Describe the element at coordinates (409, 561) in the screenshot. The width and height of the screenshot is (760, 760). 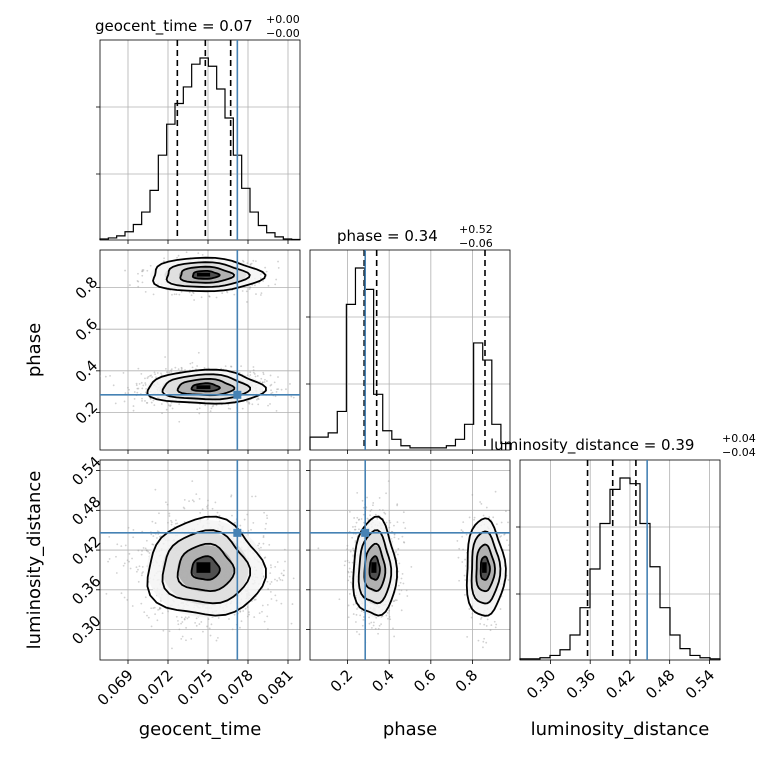
I see `scatter-panel-luminosity-distance-vs-phase` at that location.